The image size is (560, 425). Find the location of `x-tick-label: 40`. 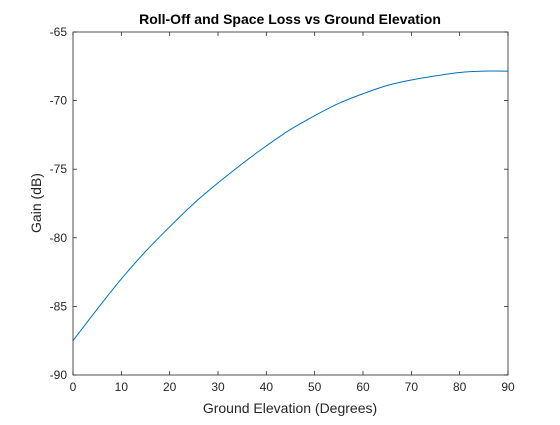

x-tick-label: 40 is located at coordinates (267, 387).